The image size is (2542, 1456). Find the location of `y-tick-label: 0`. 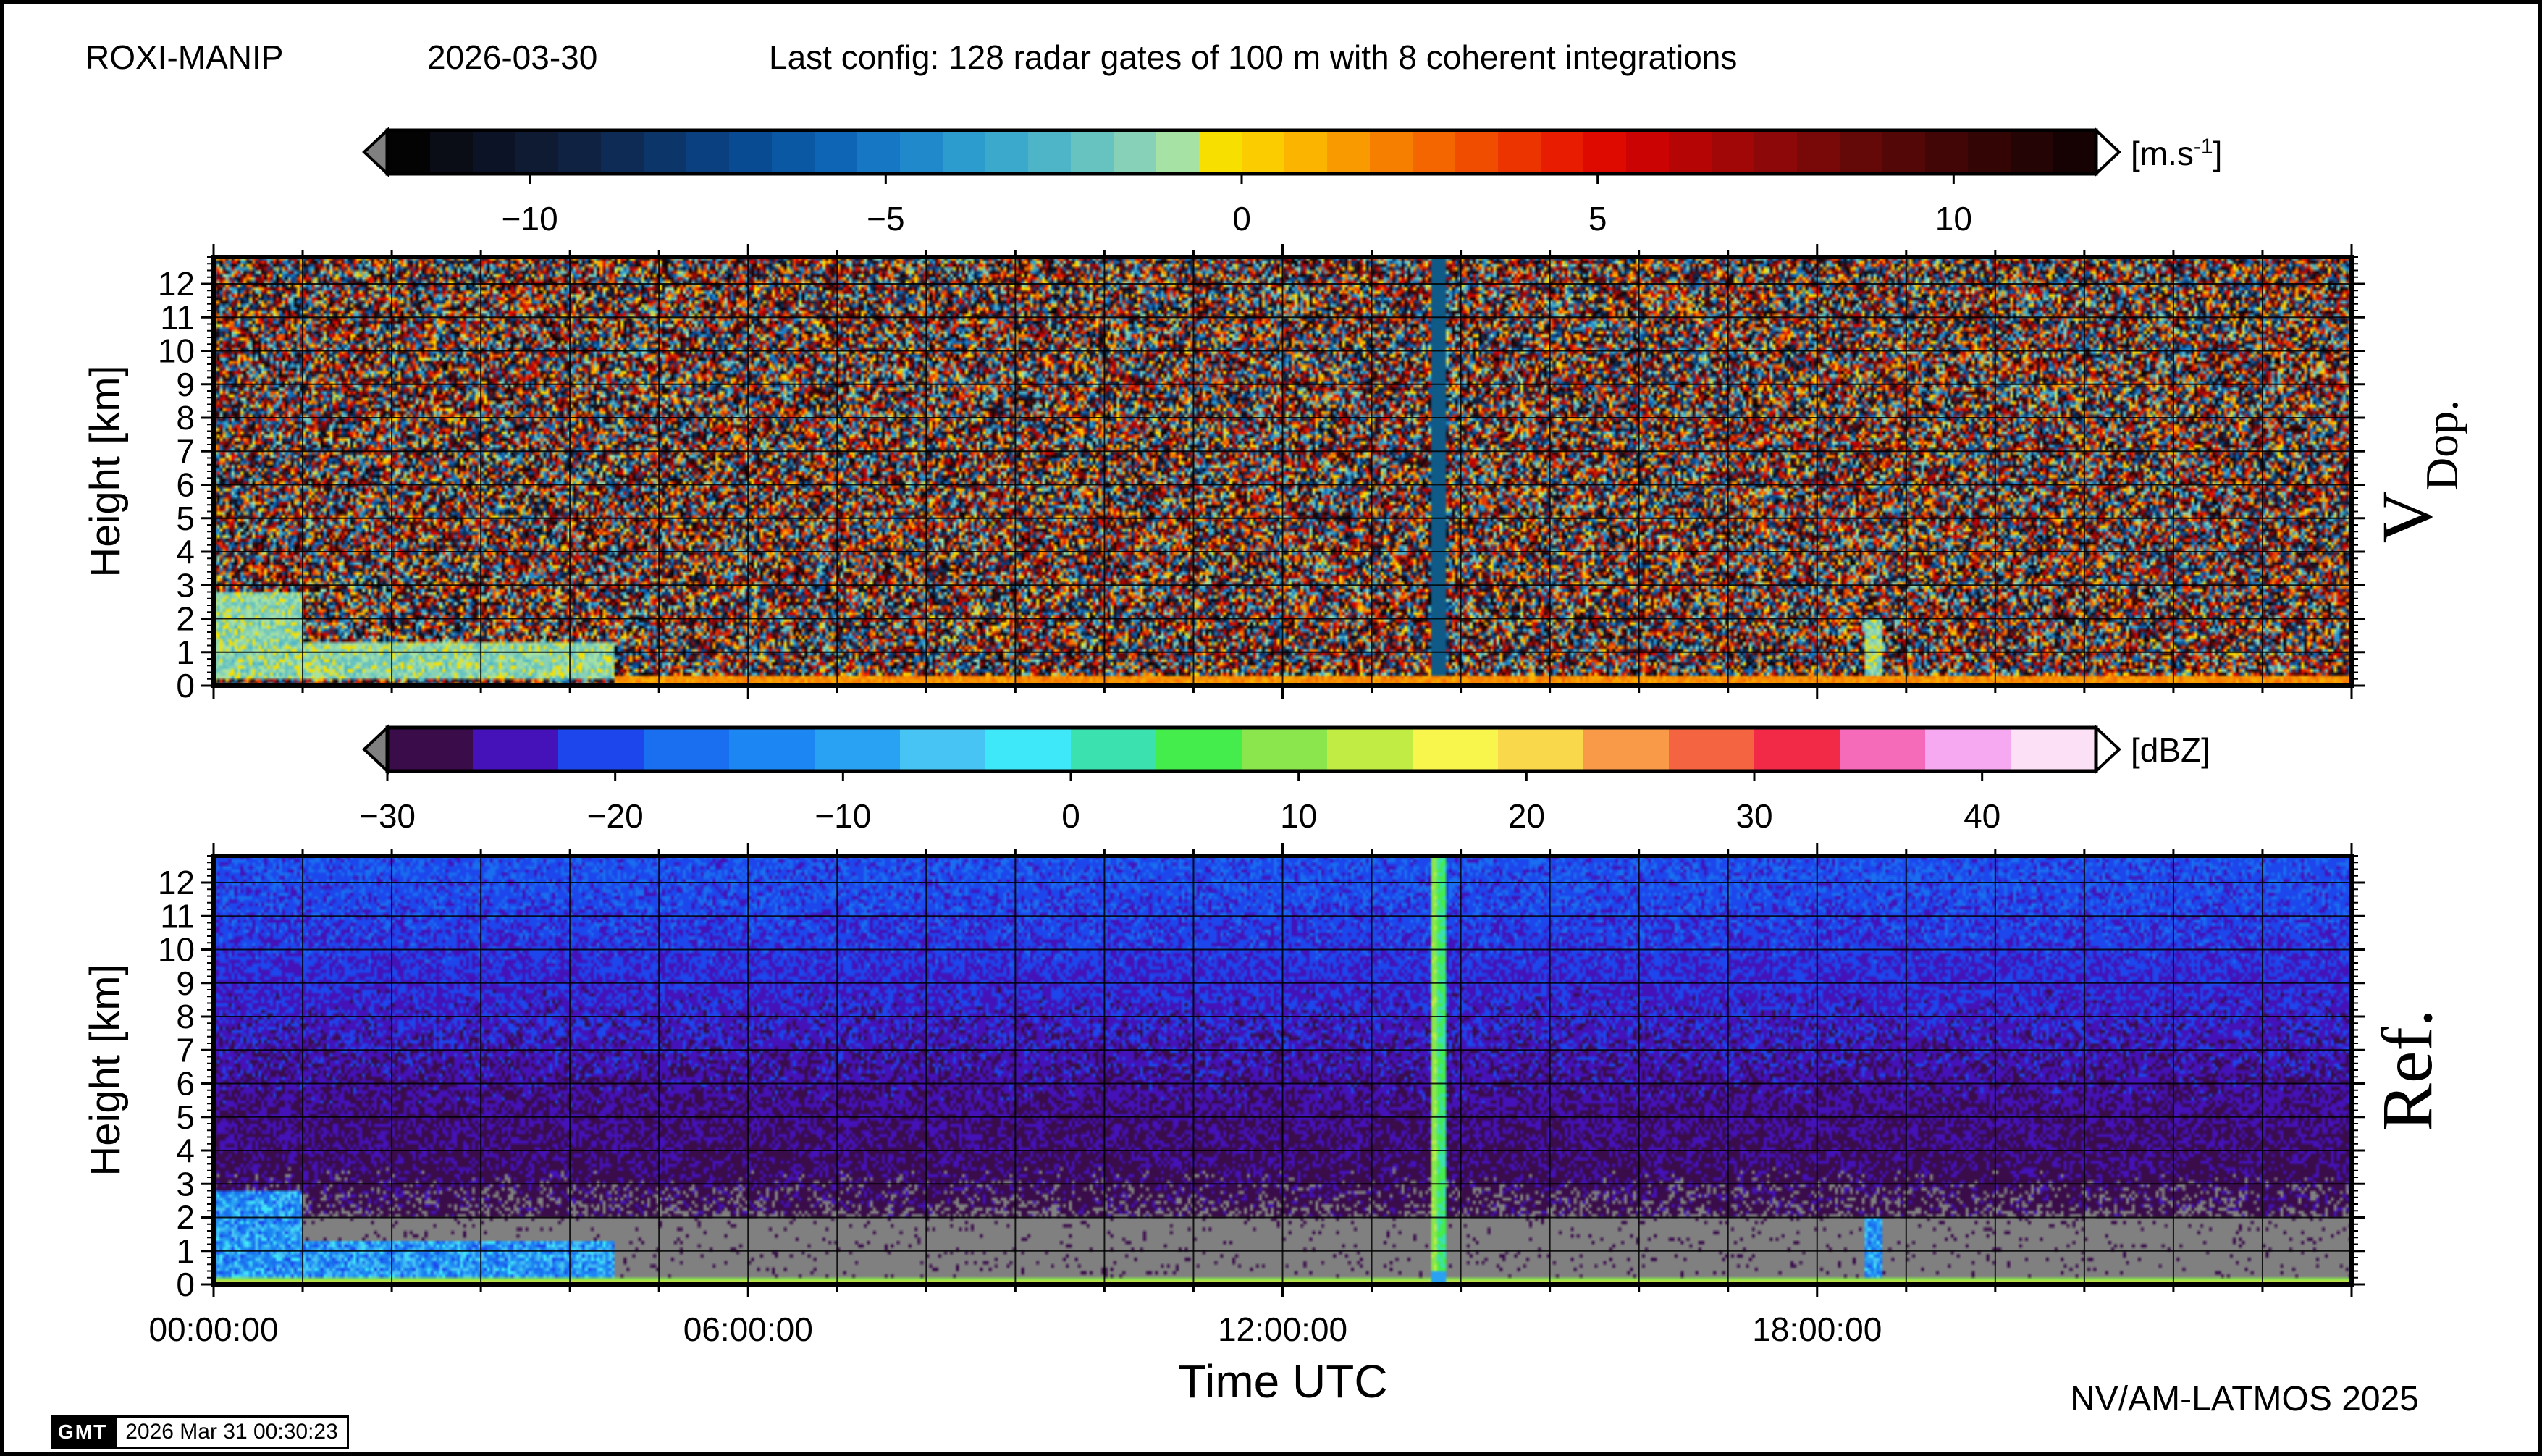

y-tick-label: 0 is located at coordinates (185, 1284).